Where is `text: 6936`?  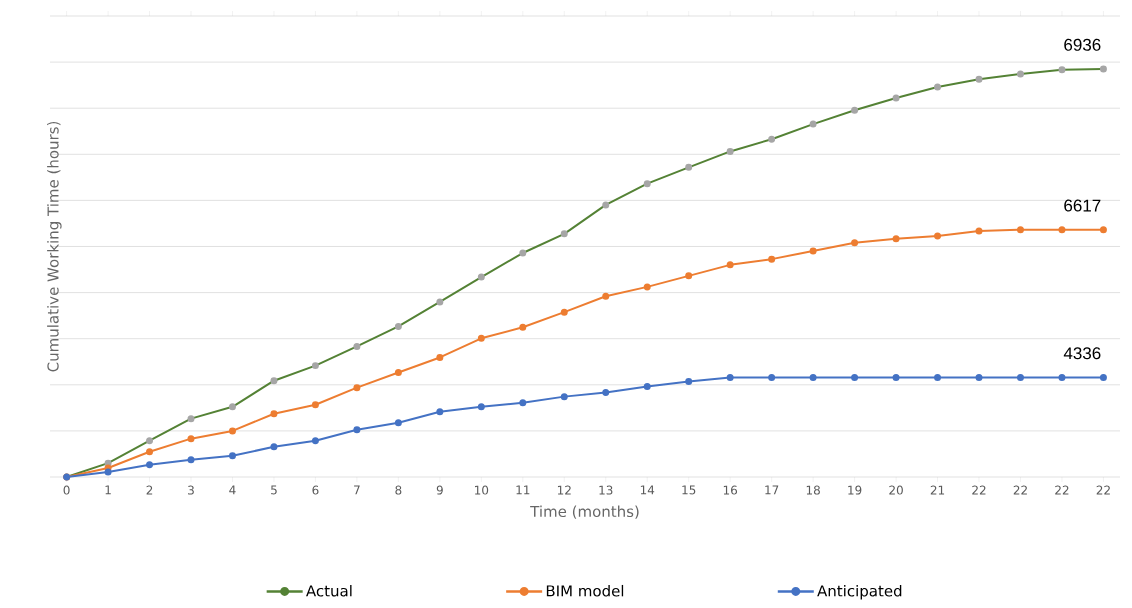 text: 6936 is located at coordinates (1082, 44).